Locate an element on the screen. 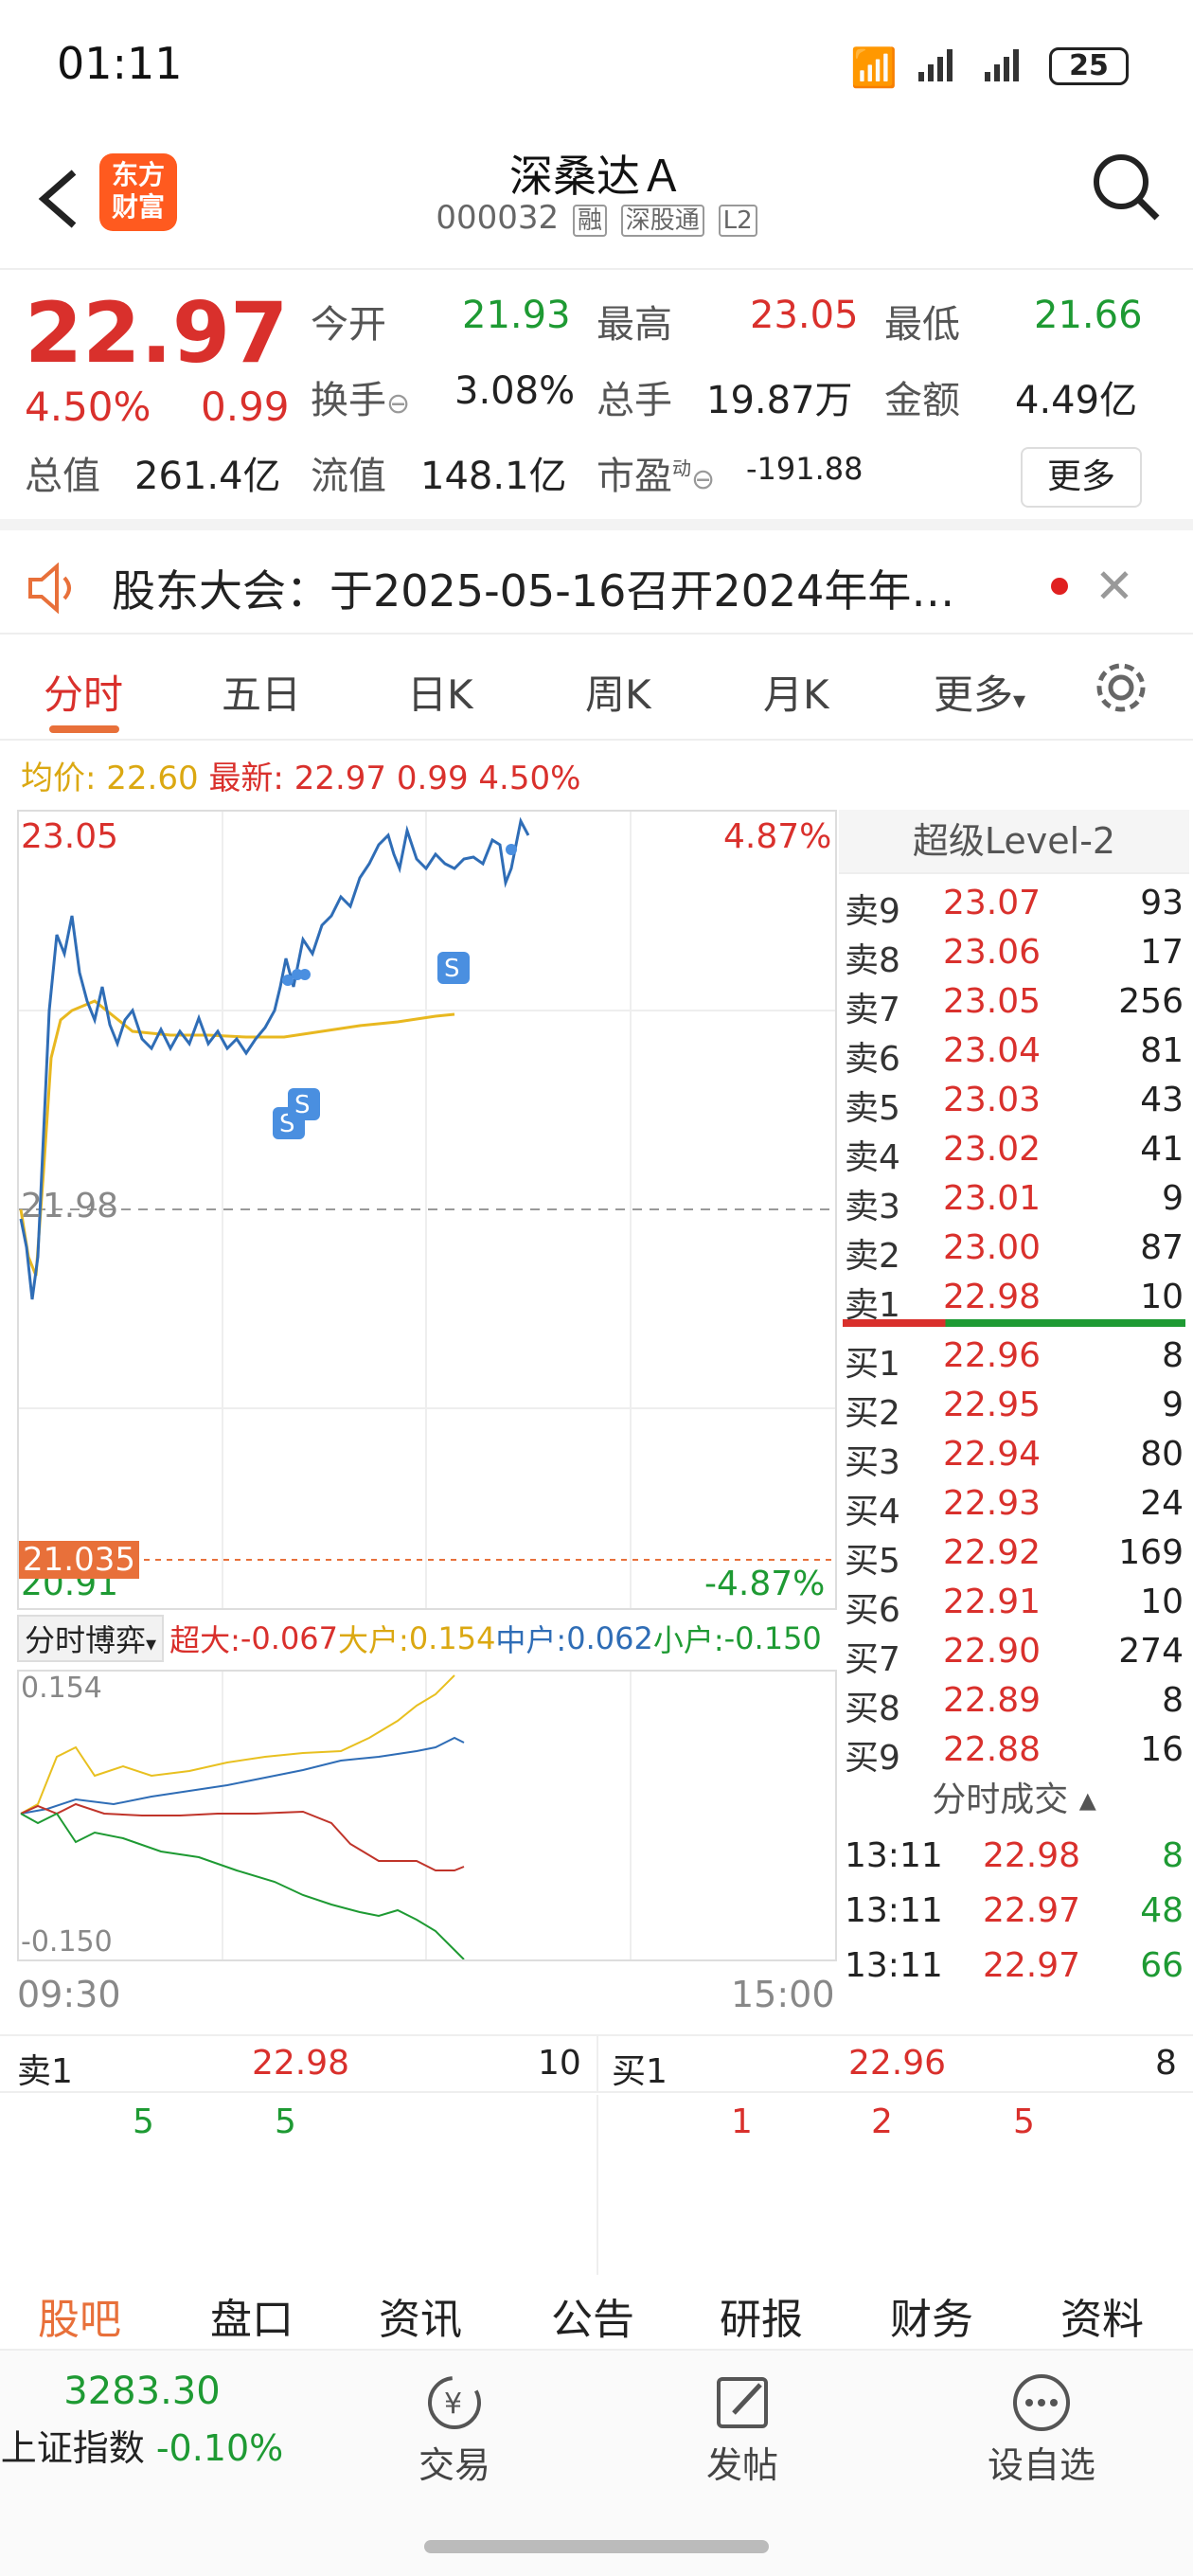  tab-pankou: 盘口 is located at coordinates (252, 2320).